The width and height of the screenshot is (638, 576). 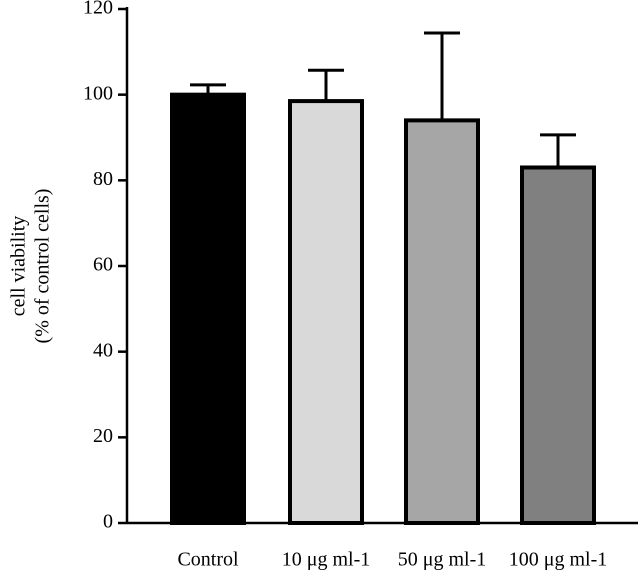 I want to click on y-tick-label: 60, so click(x=103, y=265).